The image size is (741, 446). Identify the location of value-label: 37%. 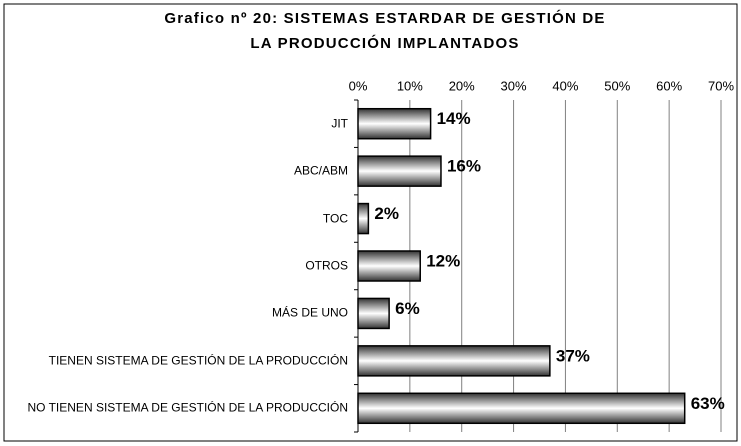
(573, 355).